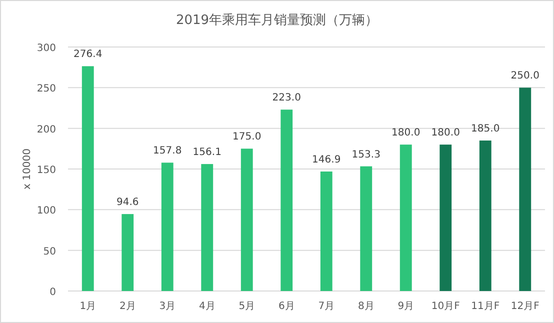  I want to click on x-tick-label: 4月, so click(207, 306).